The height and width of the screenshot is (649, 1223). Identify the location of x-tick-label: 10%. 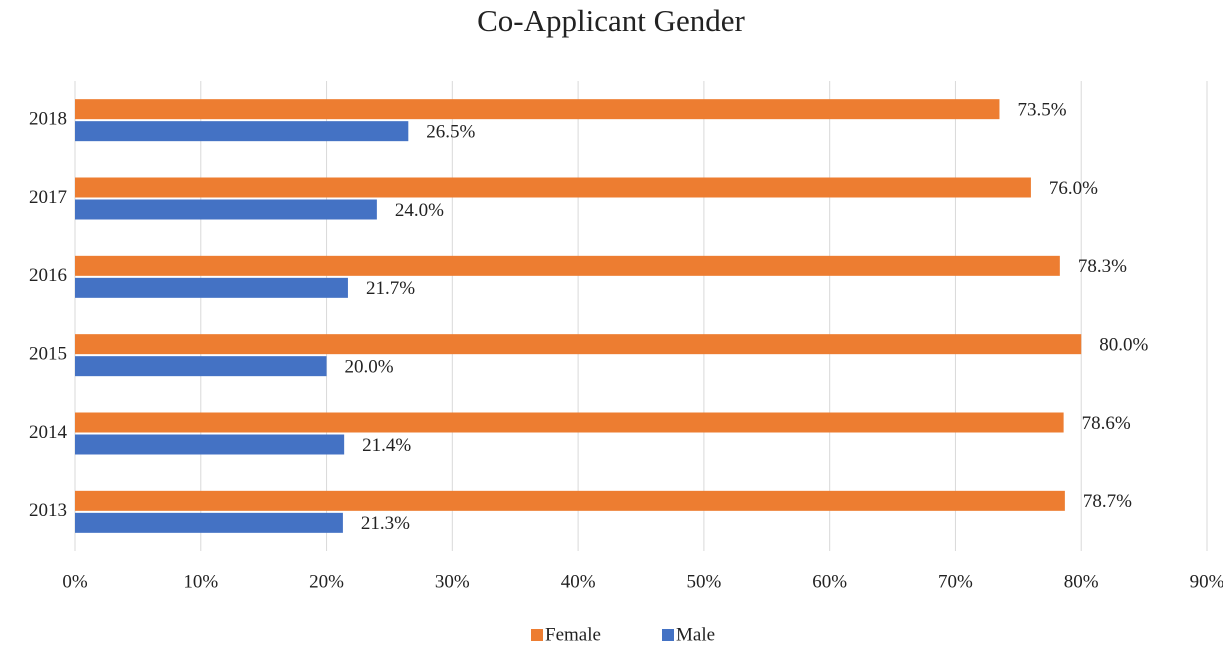
(200, 581).